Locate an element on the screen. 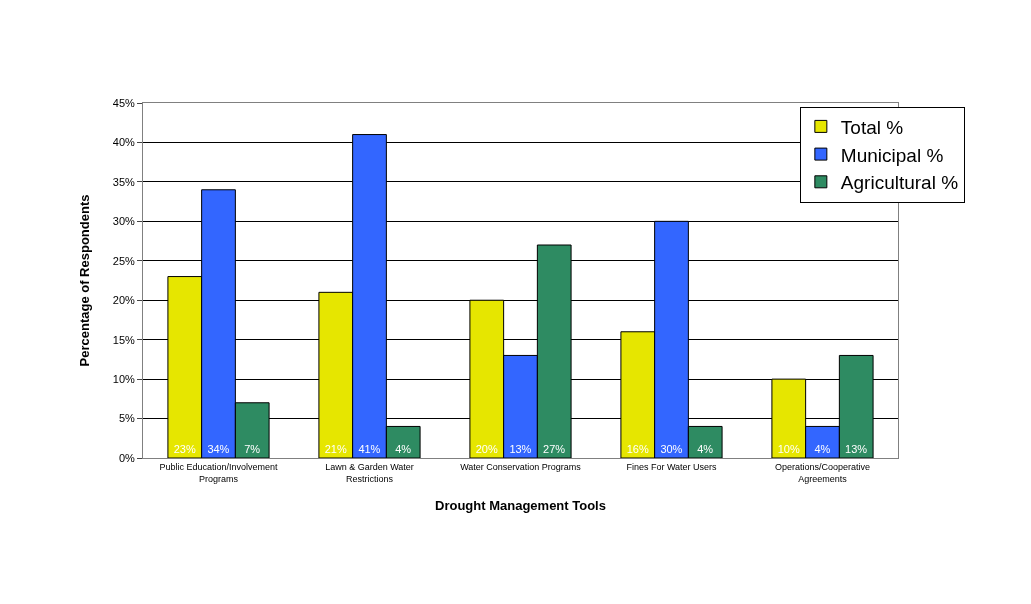  y-tick-label: 40% is located at coordinates (123, 142).